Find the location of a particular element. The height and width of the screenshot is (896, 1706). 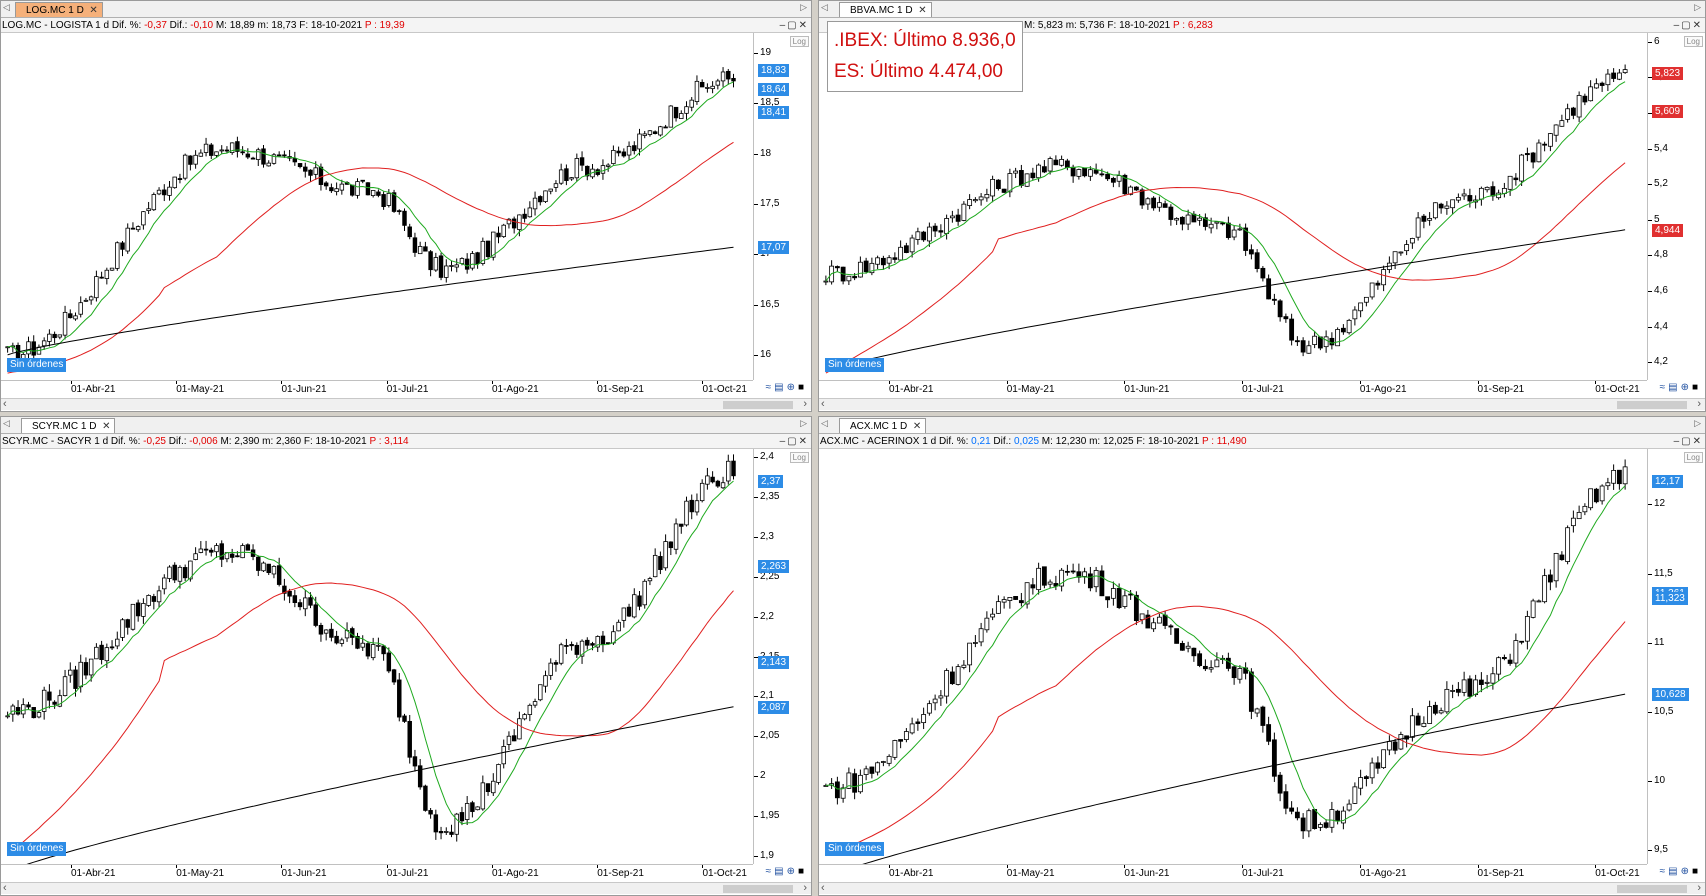

tab-log: LOG.MC 1 D ✕ is located at coordinates (59, 9).